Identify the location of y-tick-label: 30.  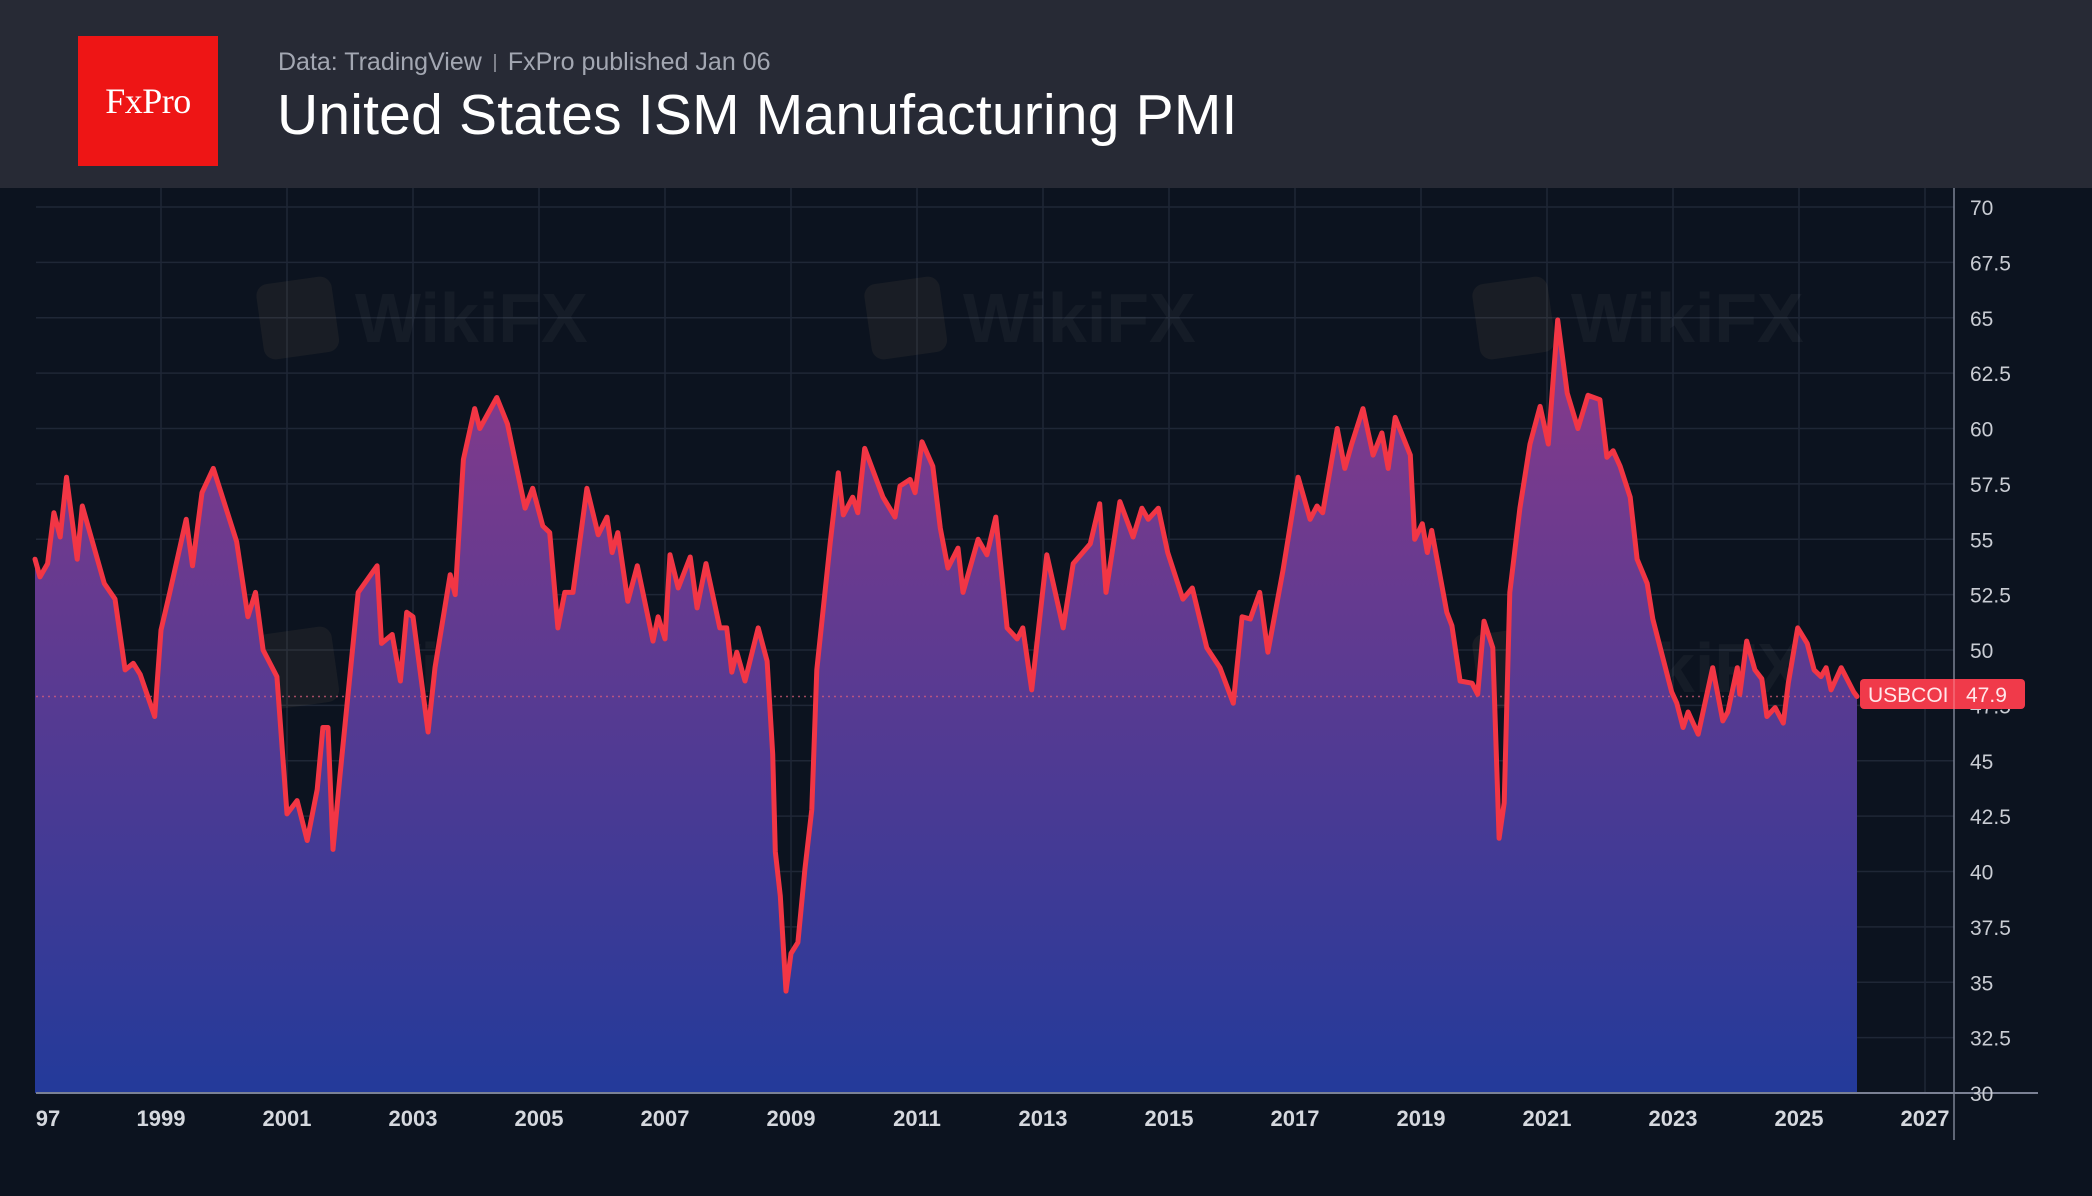
(1981, 1094).